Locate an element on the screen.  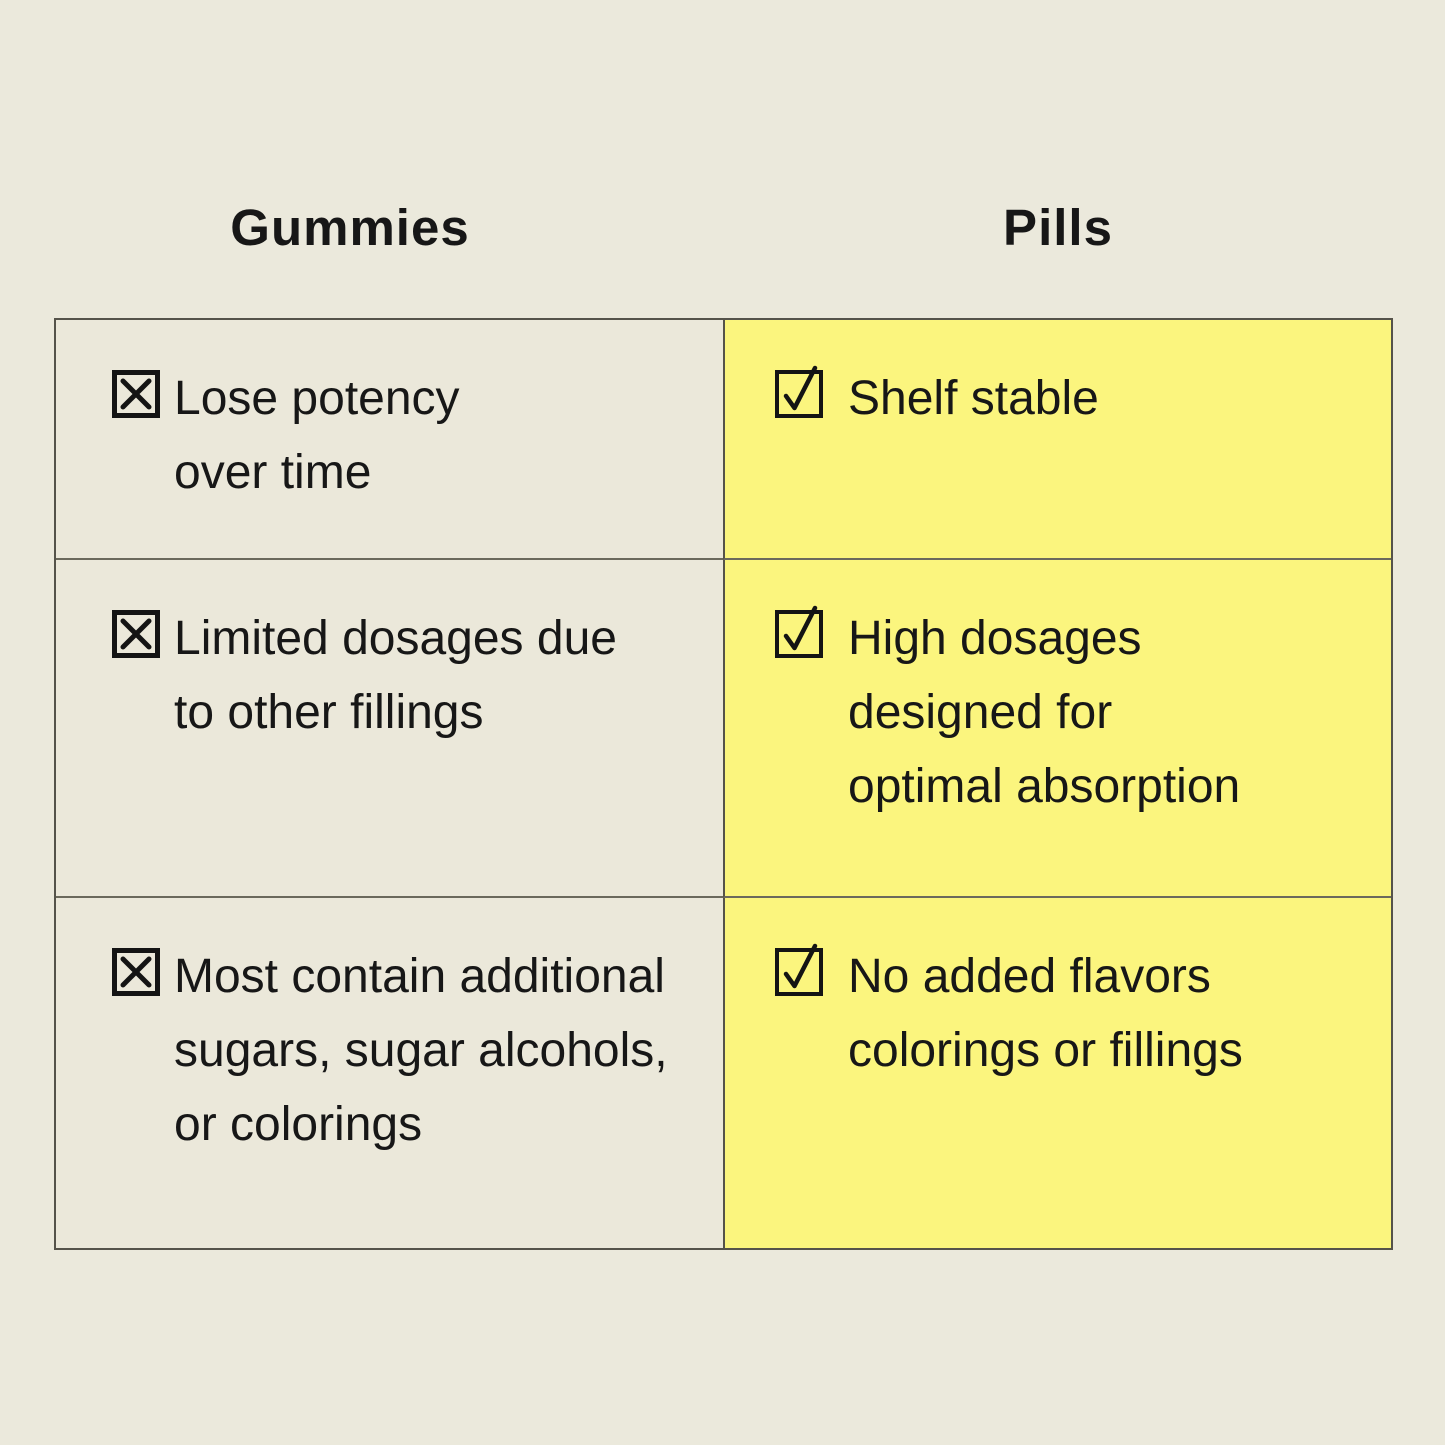
cell-text: Shelf stable is located at coordinates (973, 399).